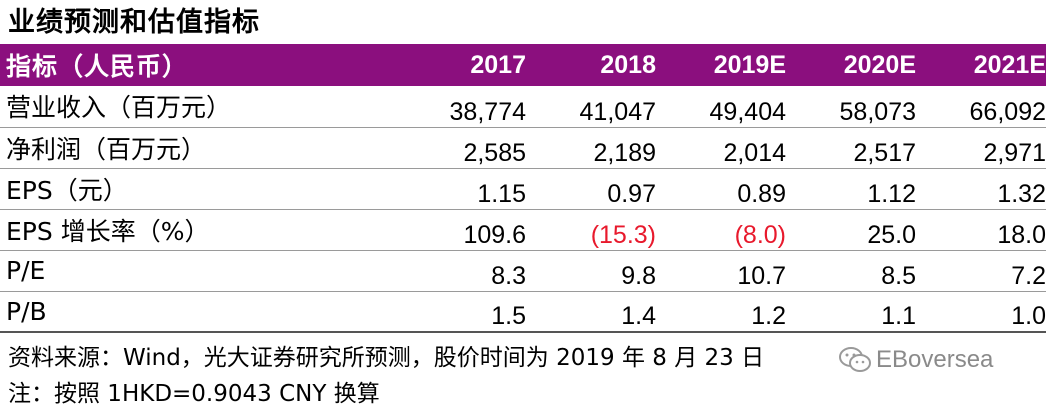  Describe the element at coordinates (981, 107) in the screenshot. I see `cell: 66,092` at that location.